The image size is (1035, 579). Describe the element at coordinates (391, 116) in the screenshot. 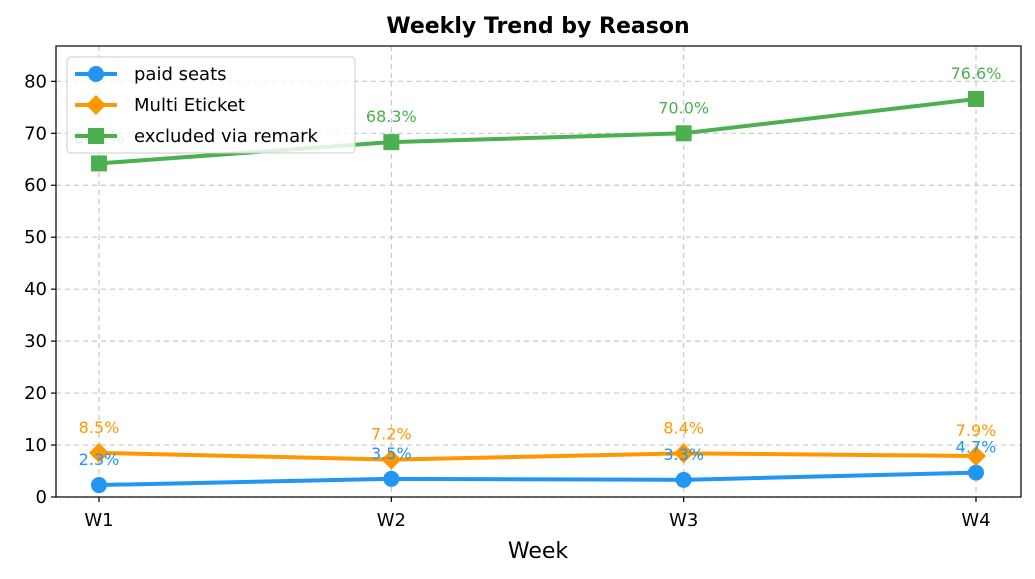

I see `data-label: 68.3%` at that location.